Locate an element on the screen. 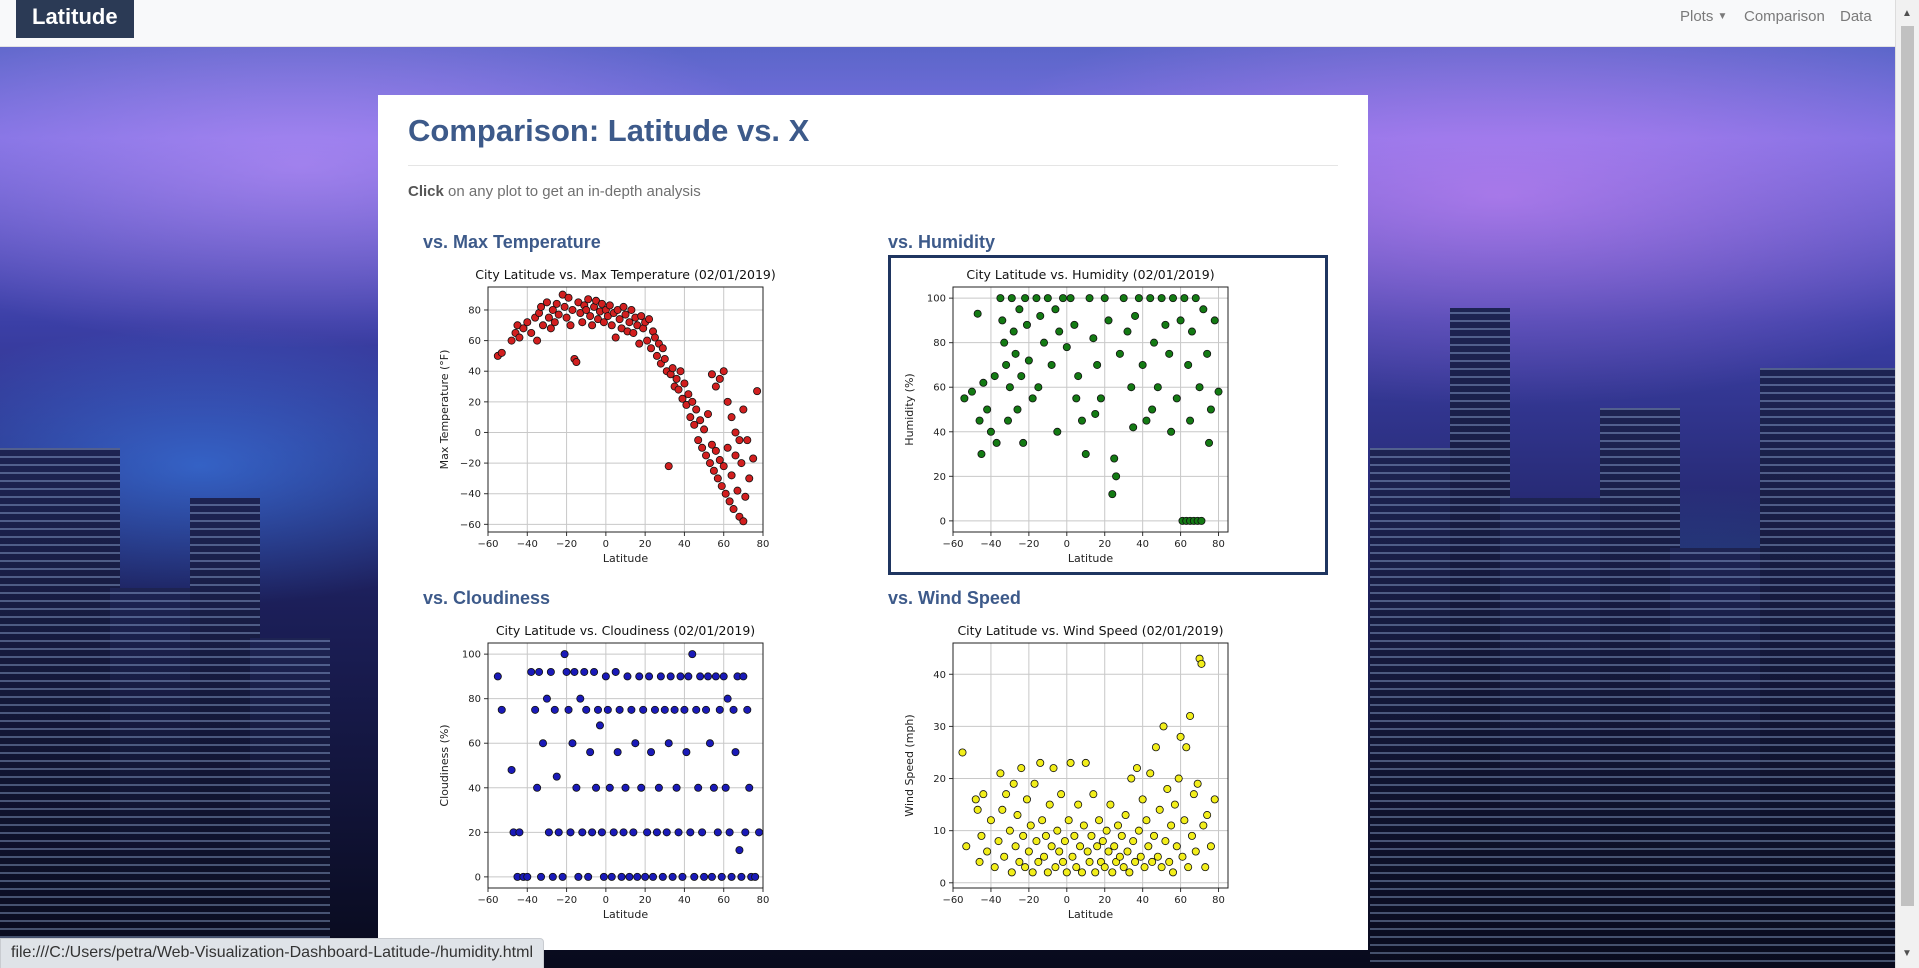 This screenshot has width=1919, height=968. scrollbar-thumb is located at coordinates (1907, 466).